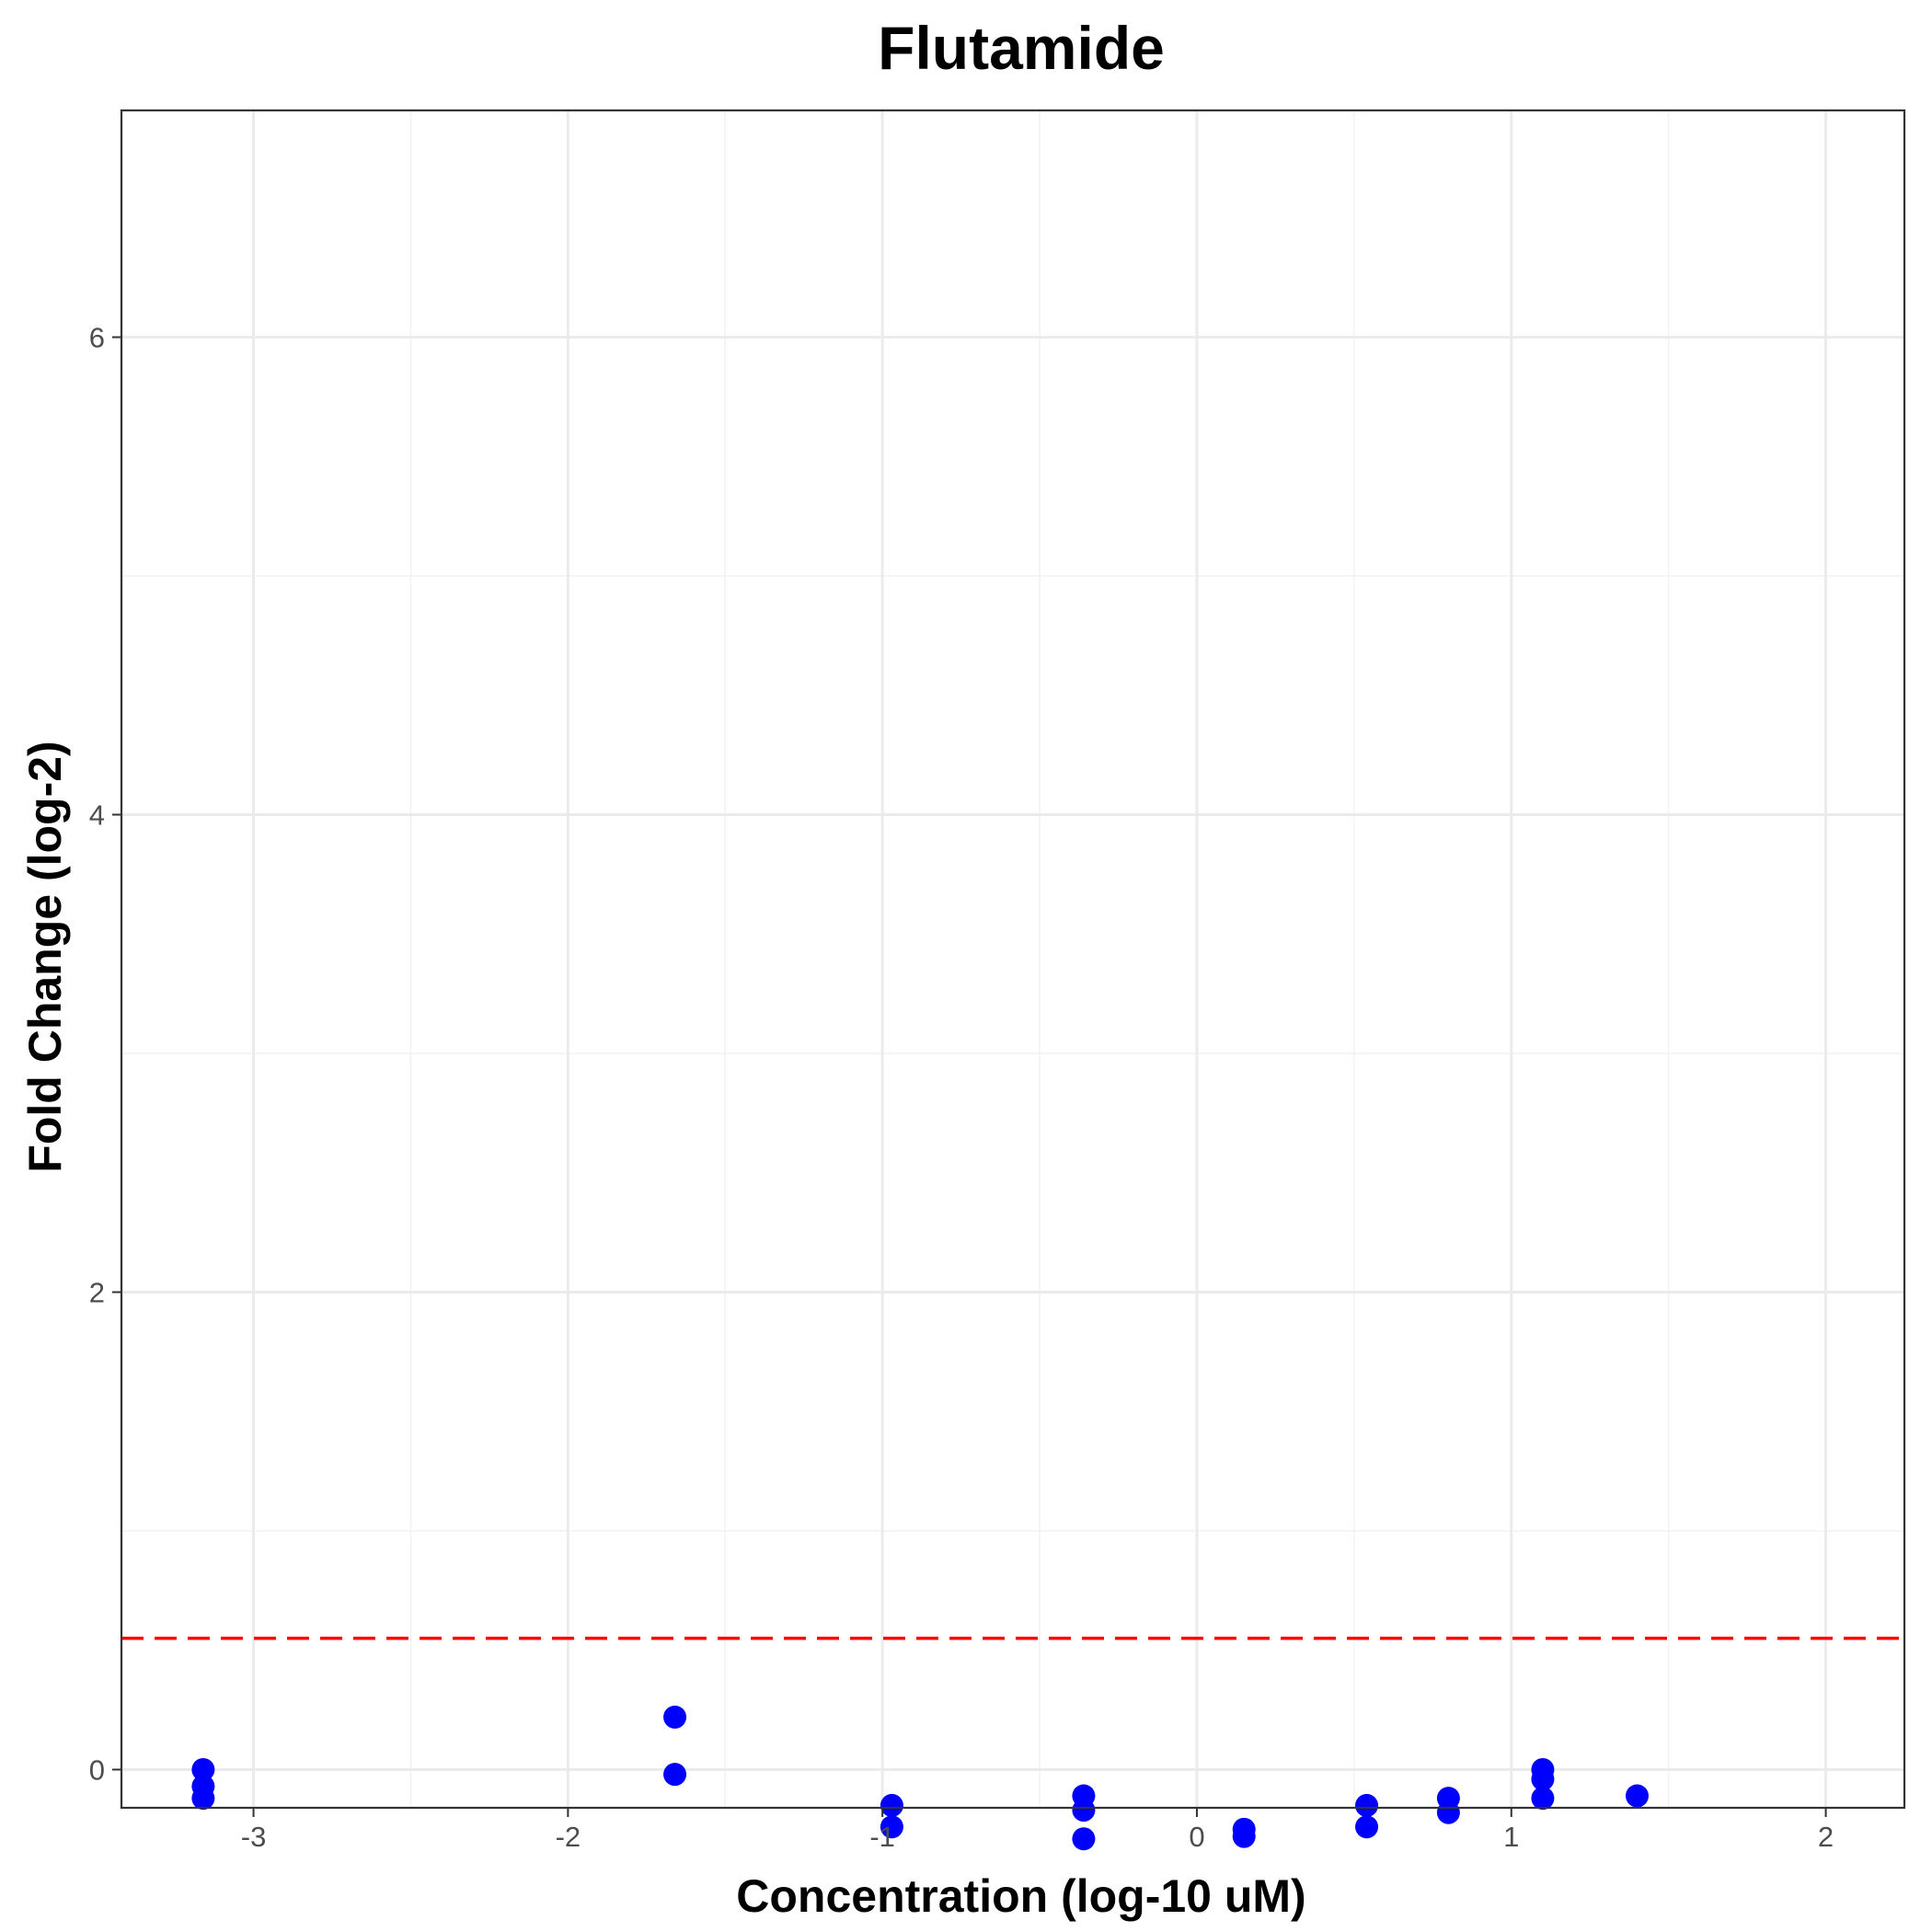 The image size is (1932, 1932). What do you see at coordinates (1020, 1896) in the screenshot?
I see `x-axis-label: Concentration (log-10 uM)` at bounding box center [1020, 1896].